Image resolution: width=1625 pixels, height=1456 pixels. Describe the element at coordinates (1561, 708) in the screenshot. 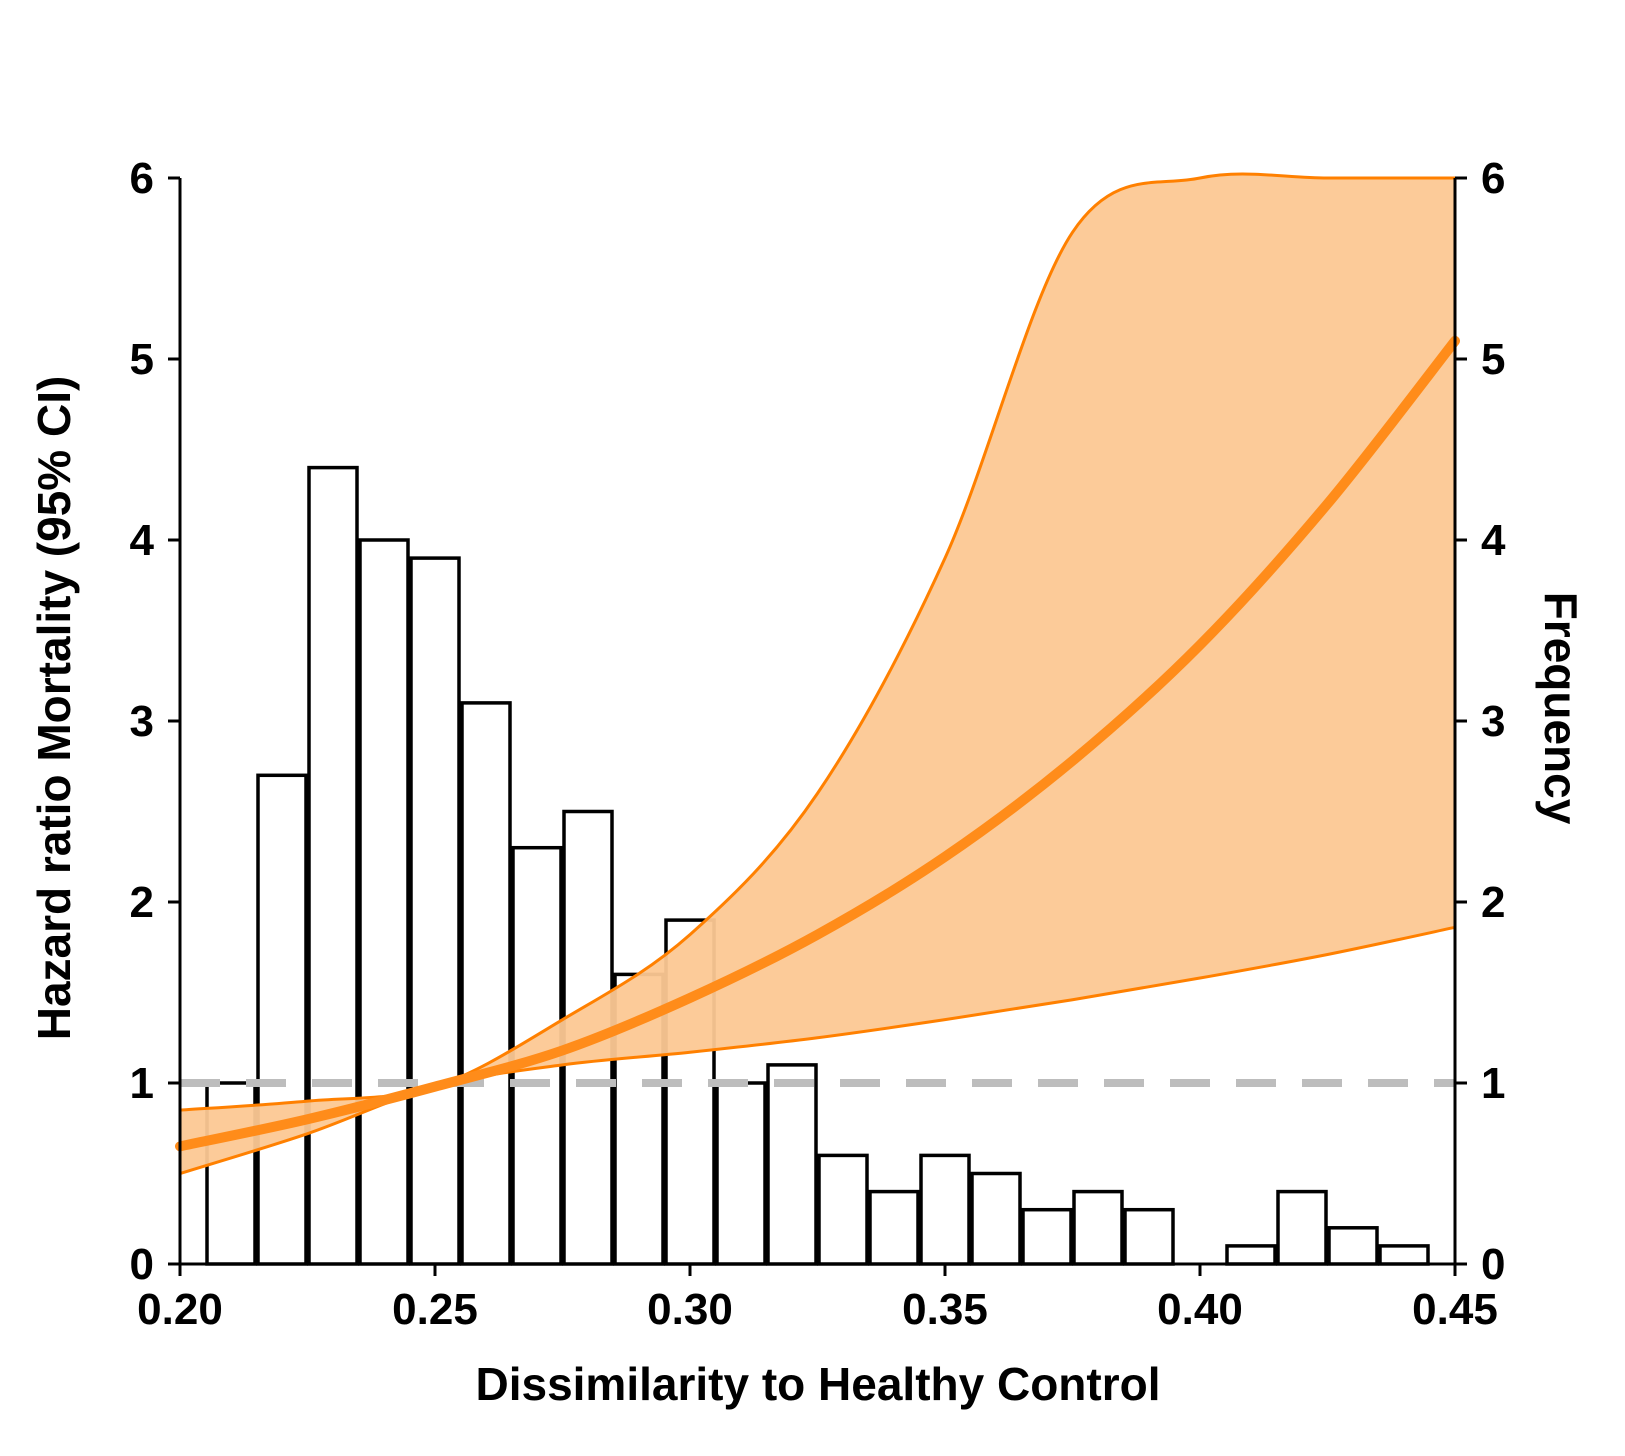

I see `y-axis-title-right: Frequency` at that location.